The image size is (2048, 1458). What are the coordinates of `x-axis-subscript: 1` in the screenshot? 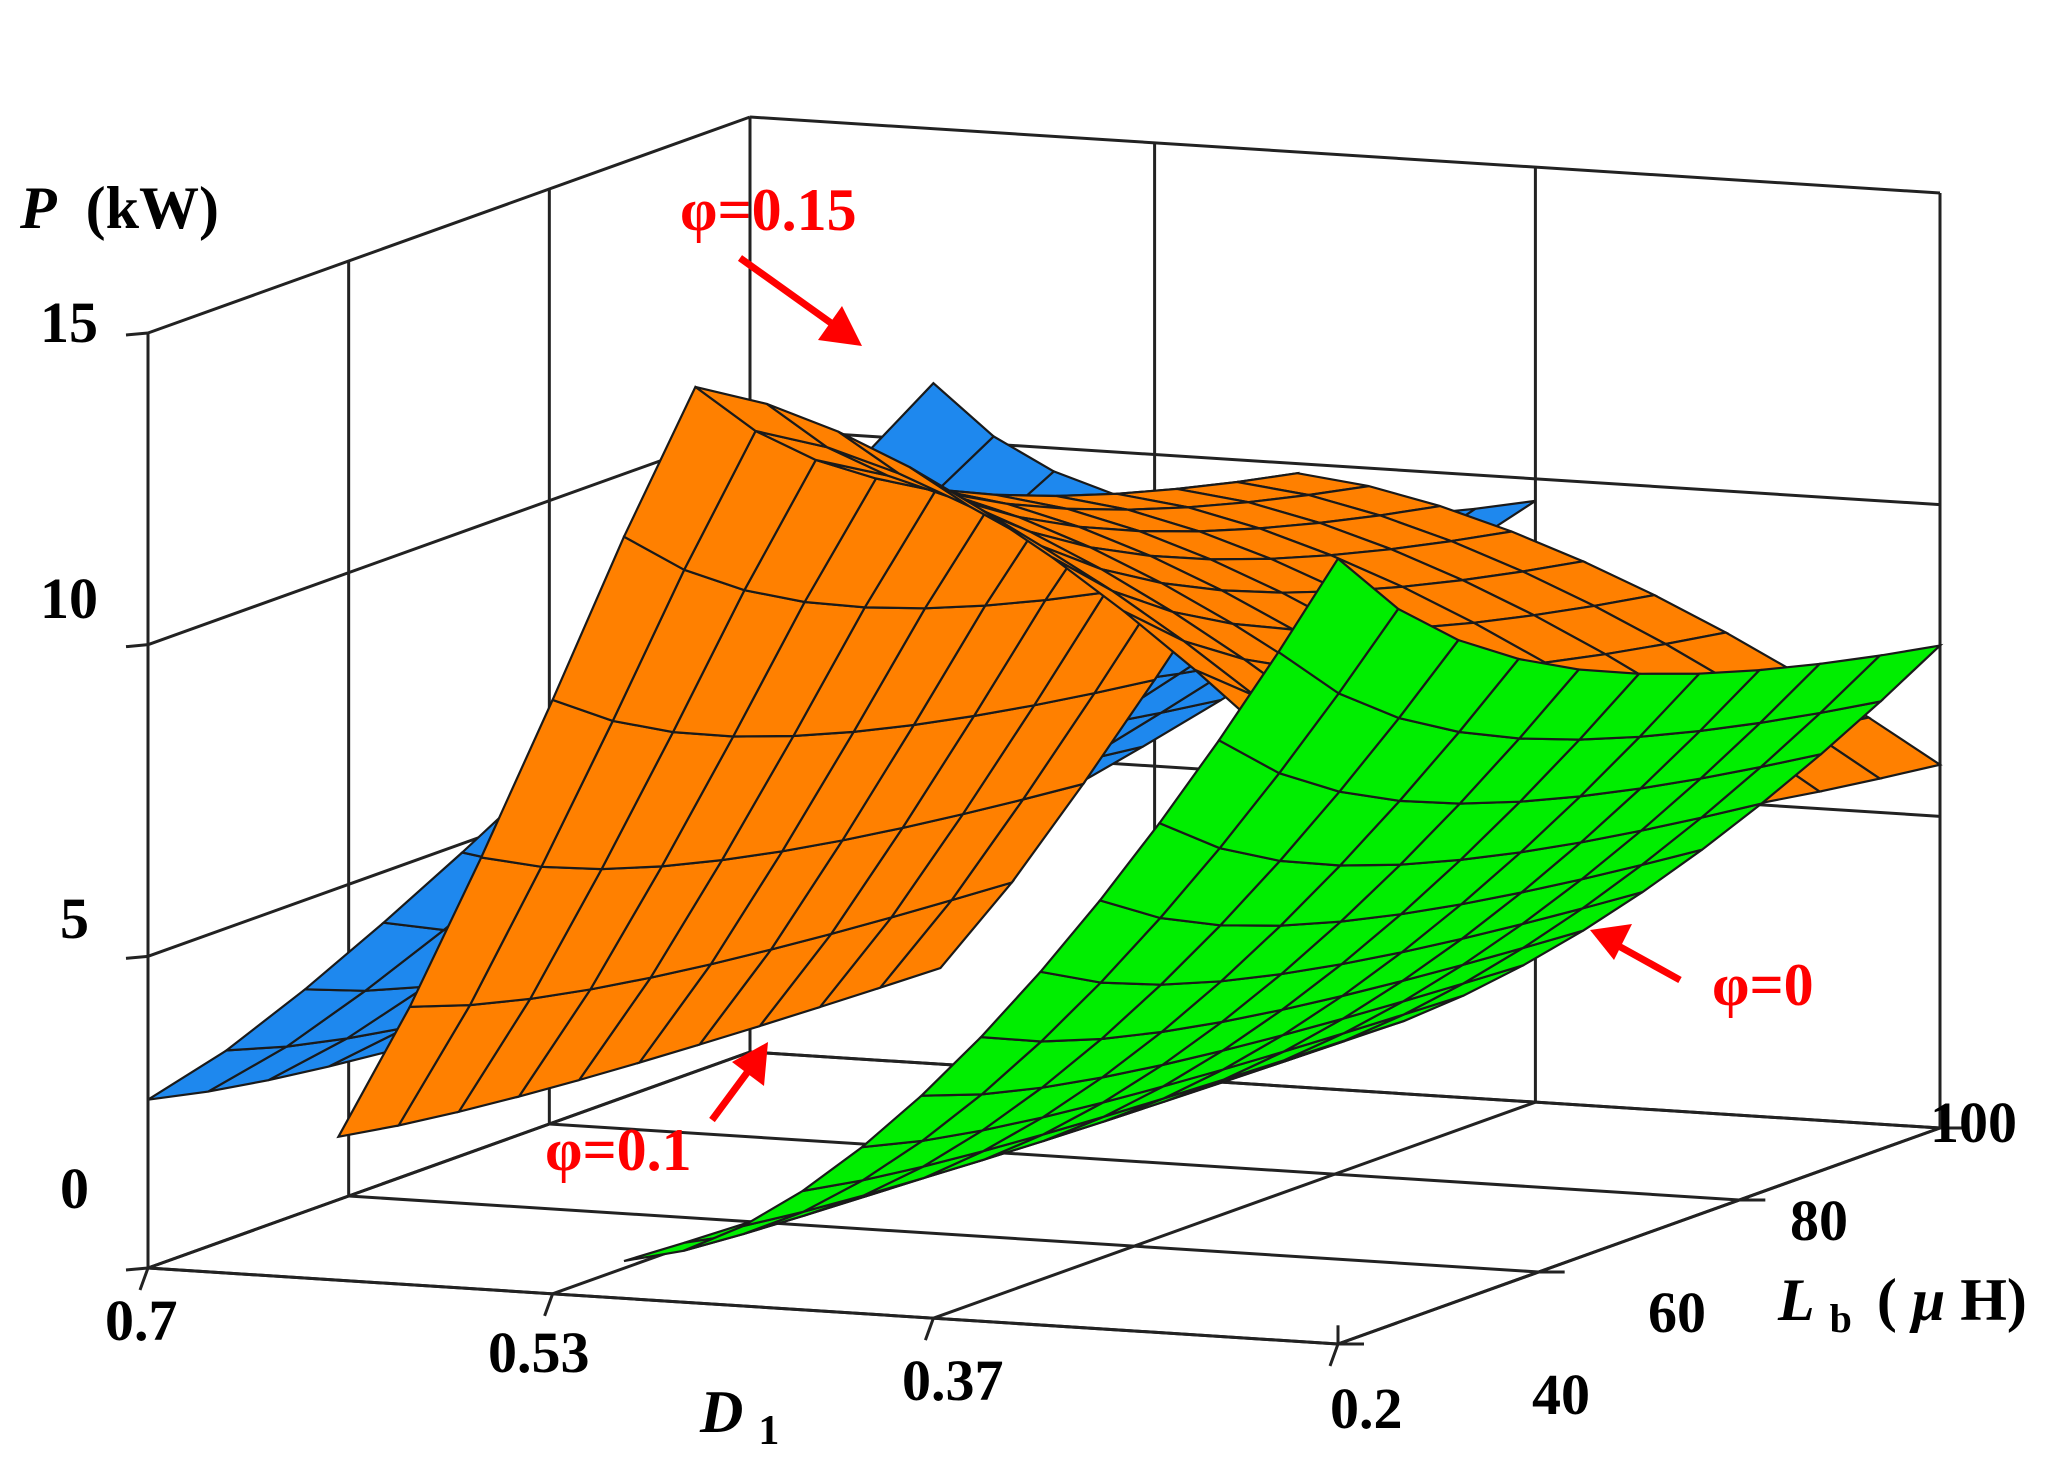 It's located at (768, 1431).